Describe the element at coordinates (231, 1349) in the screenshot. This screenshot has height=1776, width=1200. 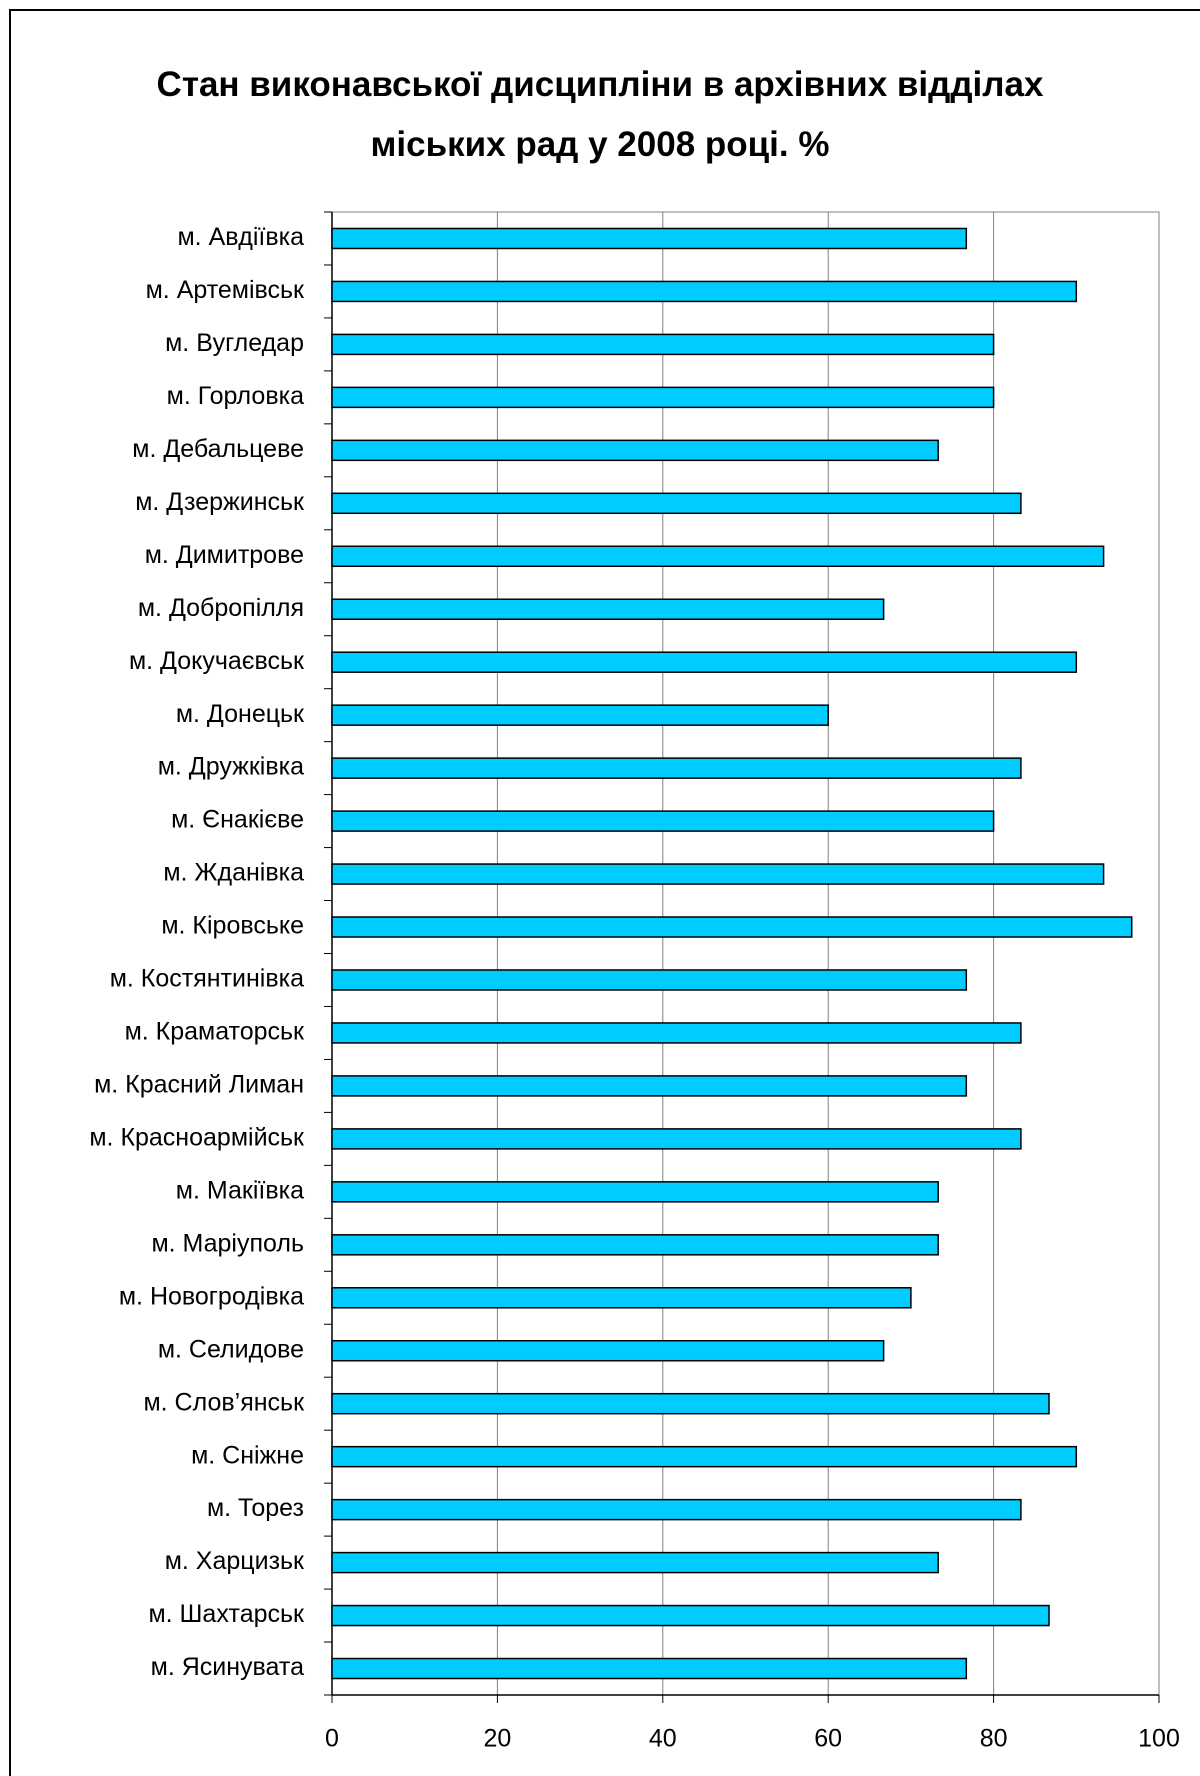
I see `y-tick-label: м. Селидове` at that location.